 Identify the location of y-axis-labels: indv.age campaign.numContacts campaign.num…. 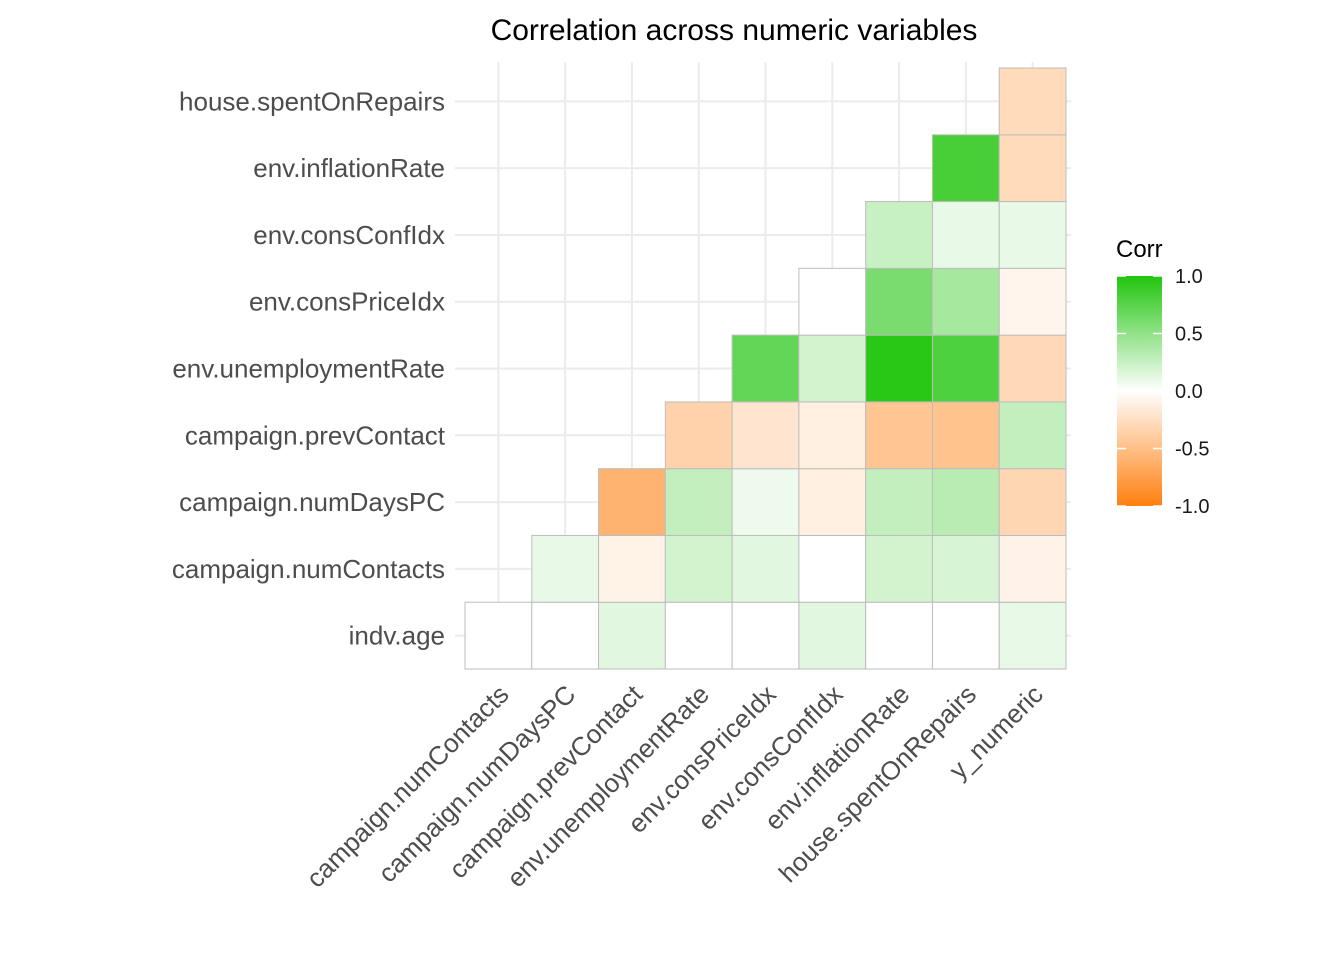
(309, 368).